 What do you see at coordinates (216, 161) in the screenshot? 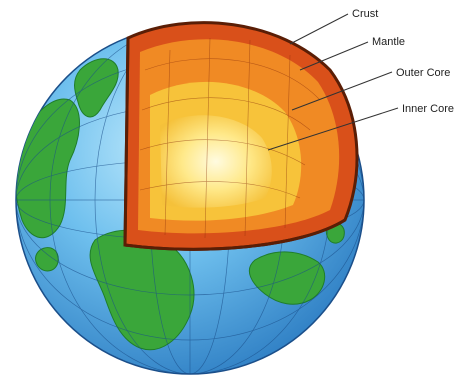
I see `inner-core-layer` at bounding box center [216, 161].